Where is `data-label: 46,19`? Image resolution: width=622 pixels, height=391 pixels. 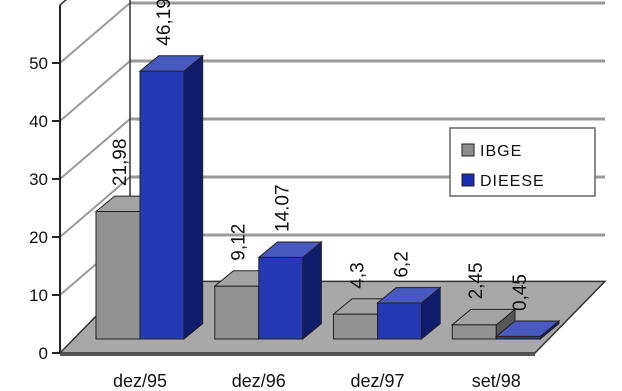 data-label: 46,19 is located at coordinates (164, 23).